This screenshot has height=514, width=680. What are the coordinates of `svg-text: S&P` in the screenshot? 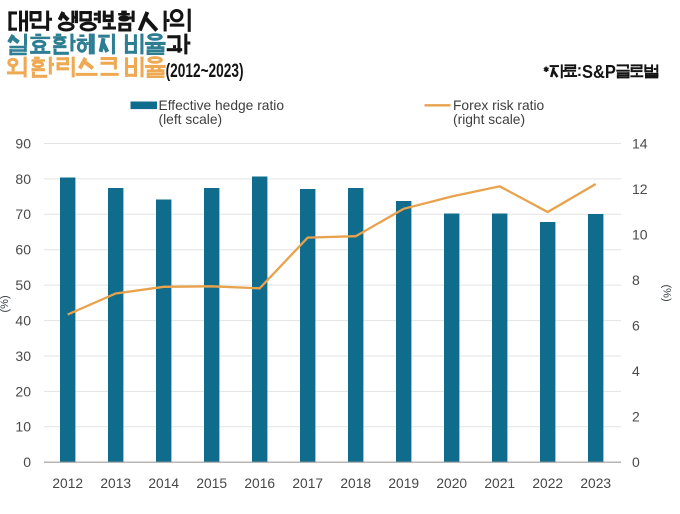 It's located at (599, 71).